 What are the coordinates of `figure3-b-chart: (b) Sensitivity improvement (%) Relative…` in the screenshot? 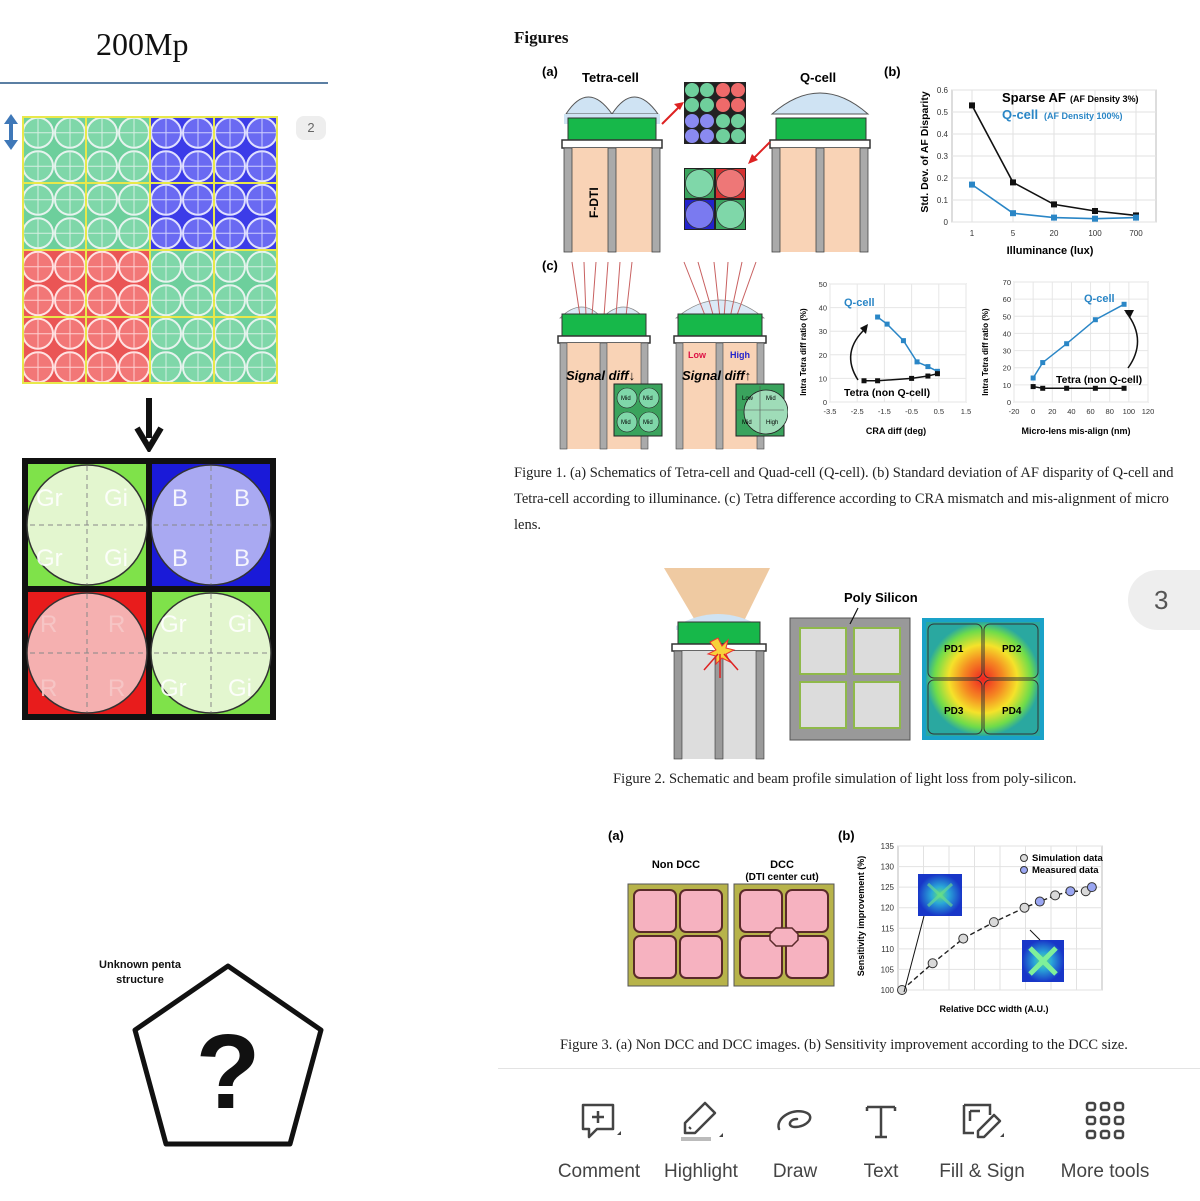 It's located at (970, 921).